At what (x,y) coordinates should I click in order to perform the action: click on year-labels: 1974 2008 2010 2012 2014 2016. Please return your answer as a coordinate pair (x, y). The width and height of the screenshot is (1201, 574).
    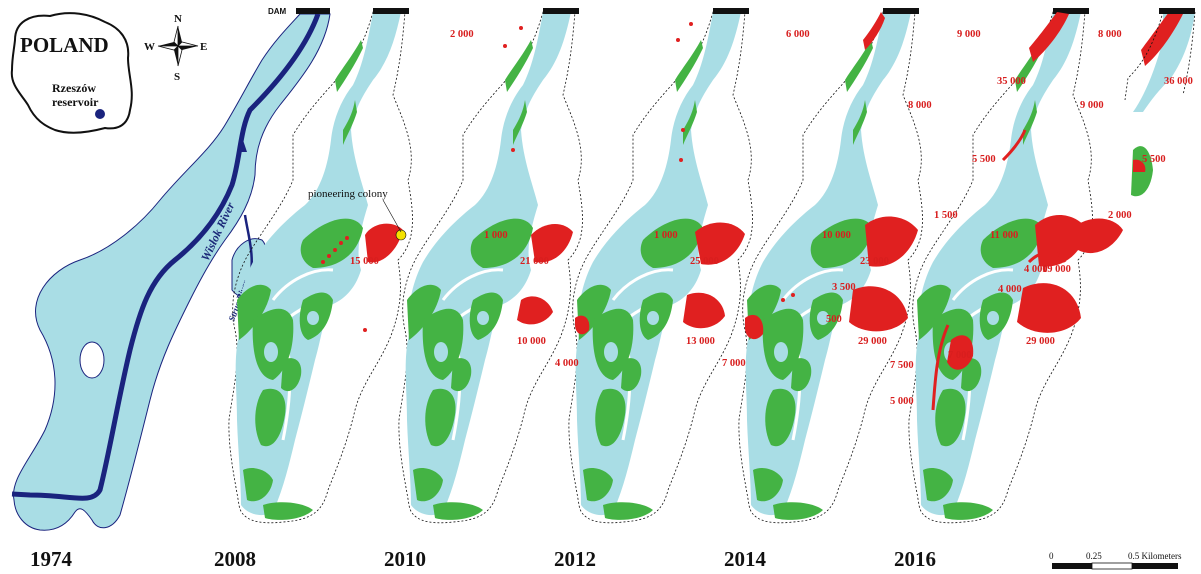
    Looking at the image, I should click on (483, 559).